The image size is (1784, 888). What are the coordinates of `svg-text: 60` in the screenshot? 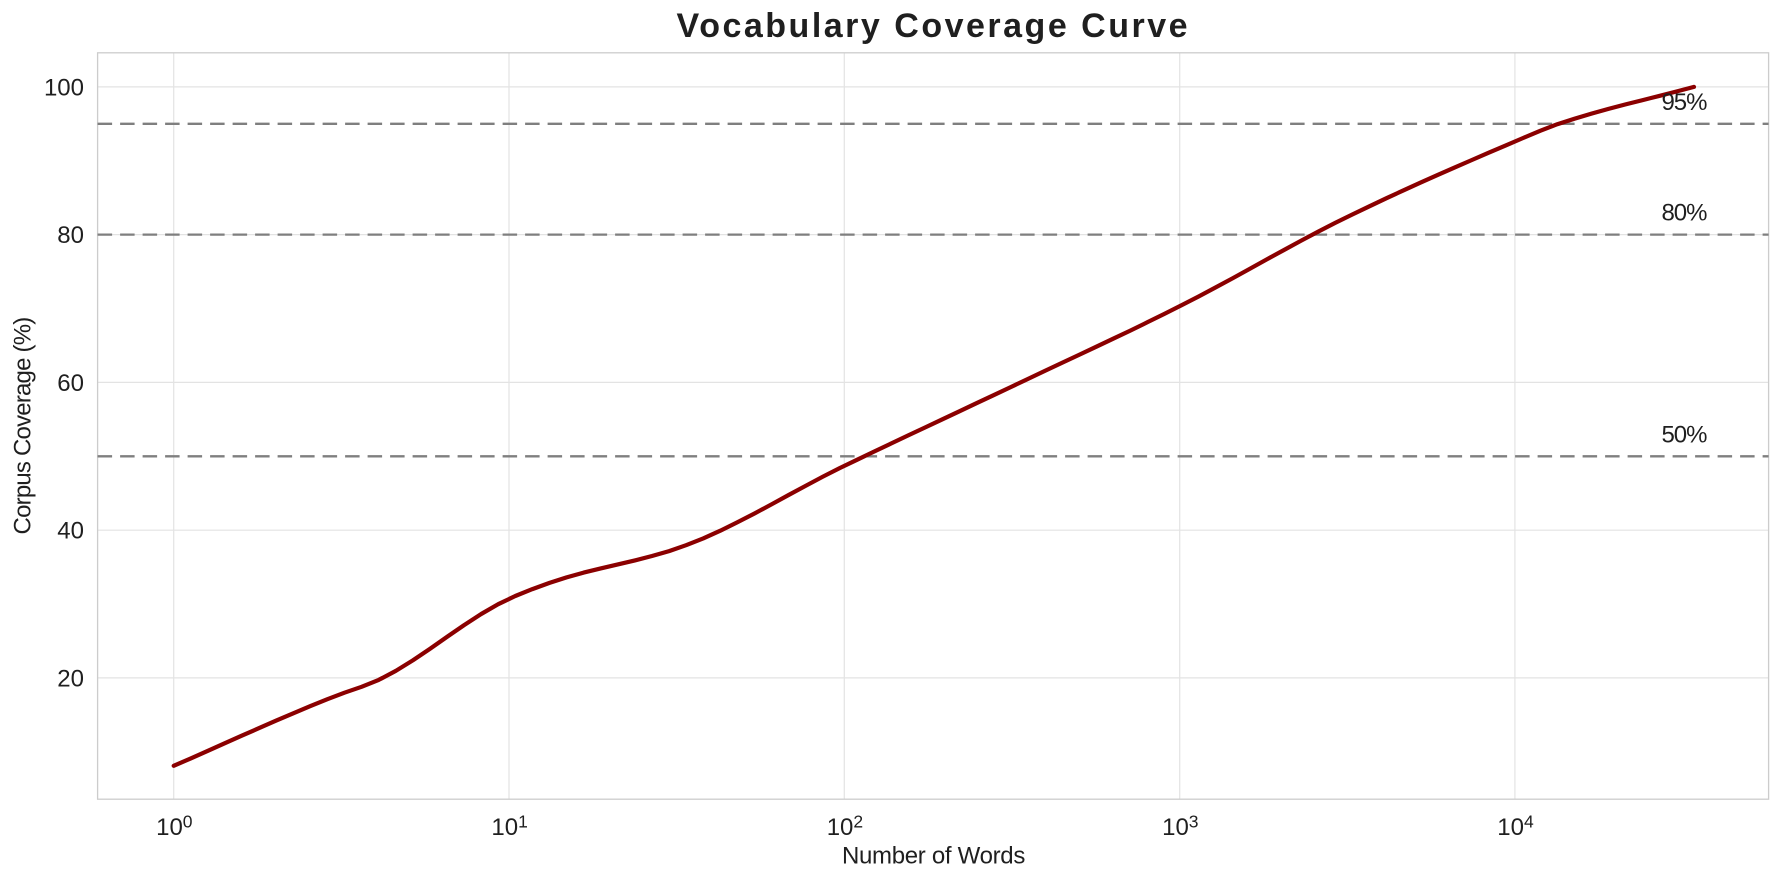 It's located at (70, 383).